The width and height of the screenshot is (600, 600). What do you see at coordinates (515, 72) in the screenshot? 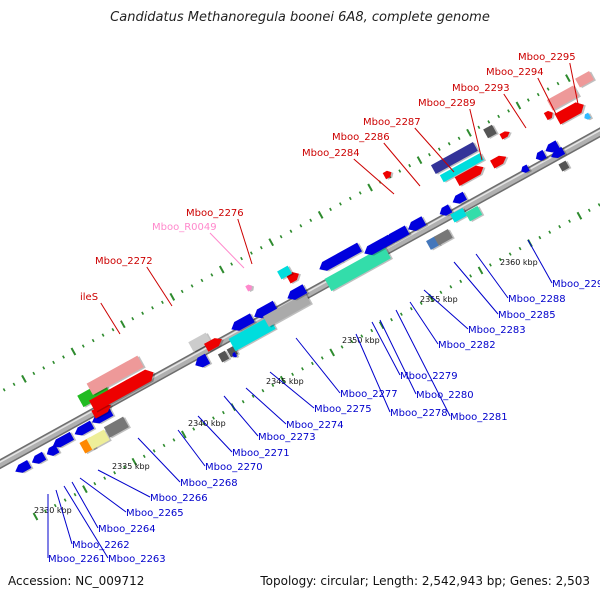
I see `gene-label: Mboo_2294` at bounding box center [515, 72].